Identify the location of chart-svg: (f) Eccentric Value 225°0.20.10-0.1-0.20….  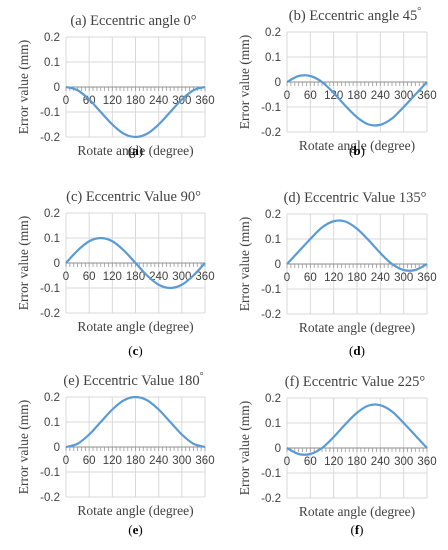
(337, 446).